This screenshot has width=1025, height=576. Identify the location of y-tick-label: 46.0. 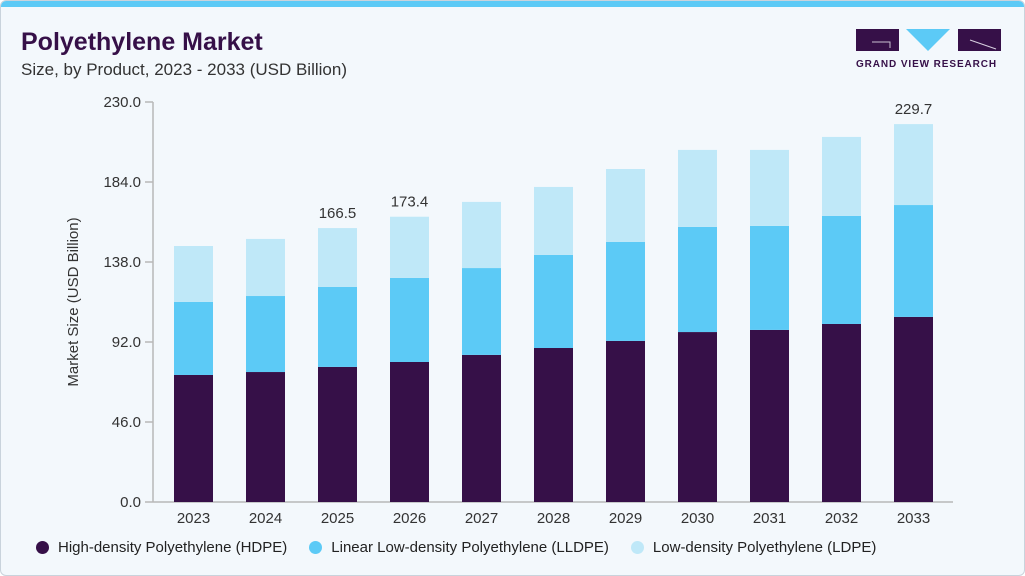
(126, 422).